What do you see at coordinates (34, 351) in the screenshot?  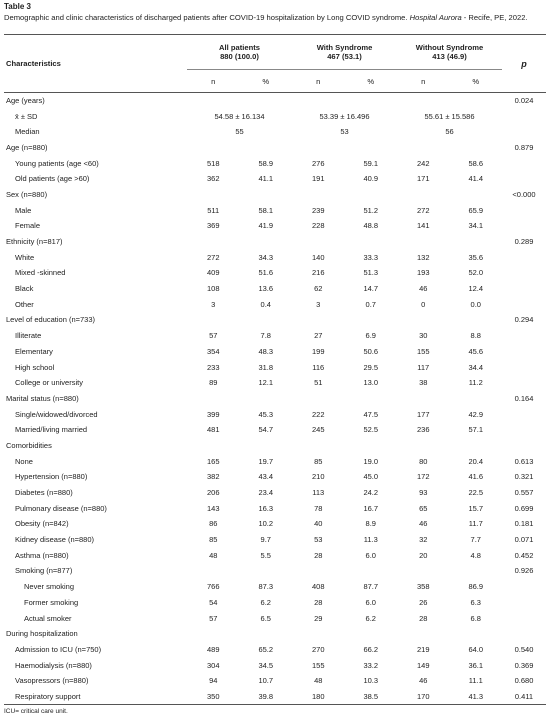 I see `row-label: Elementary` at bounding box center [34, 351].